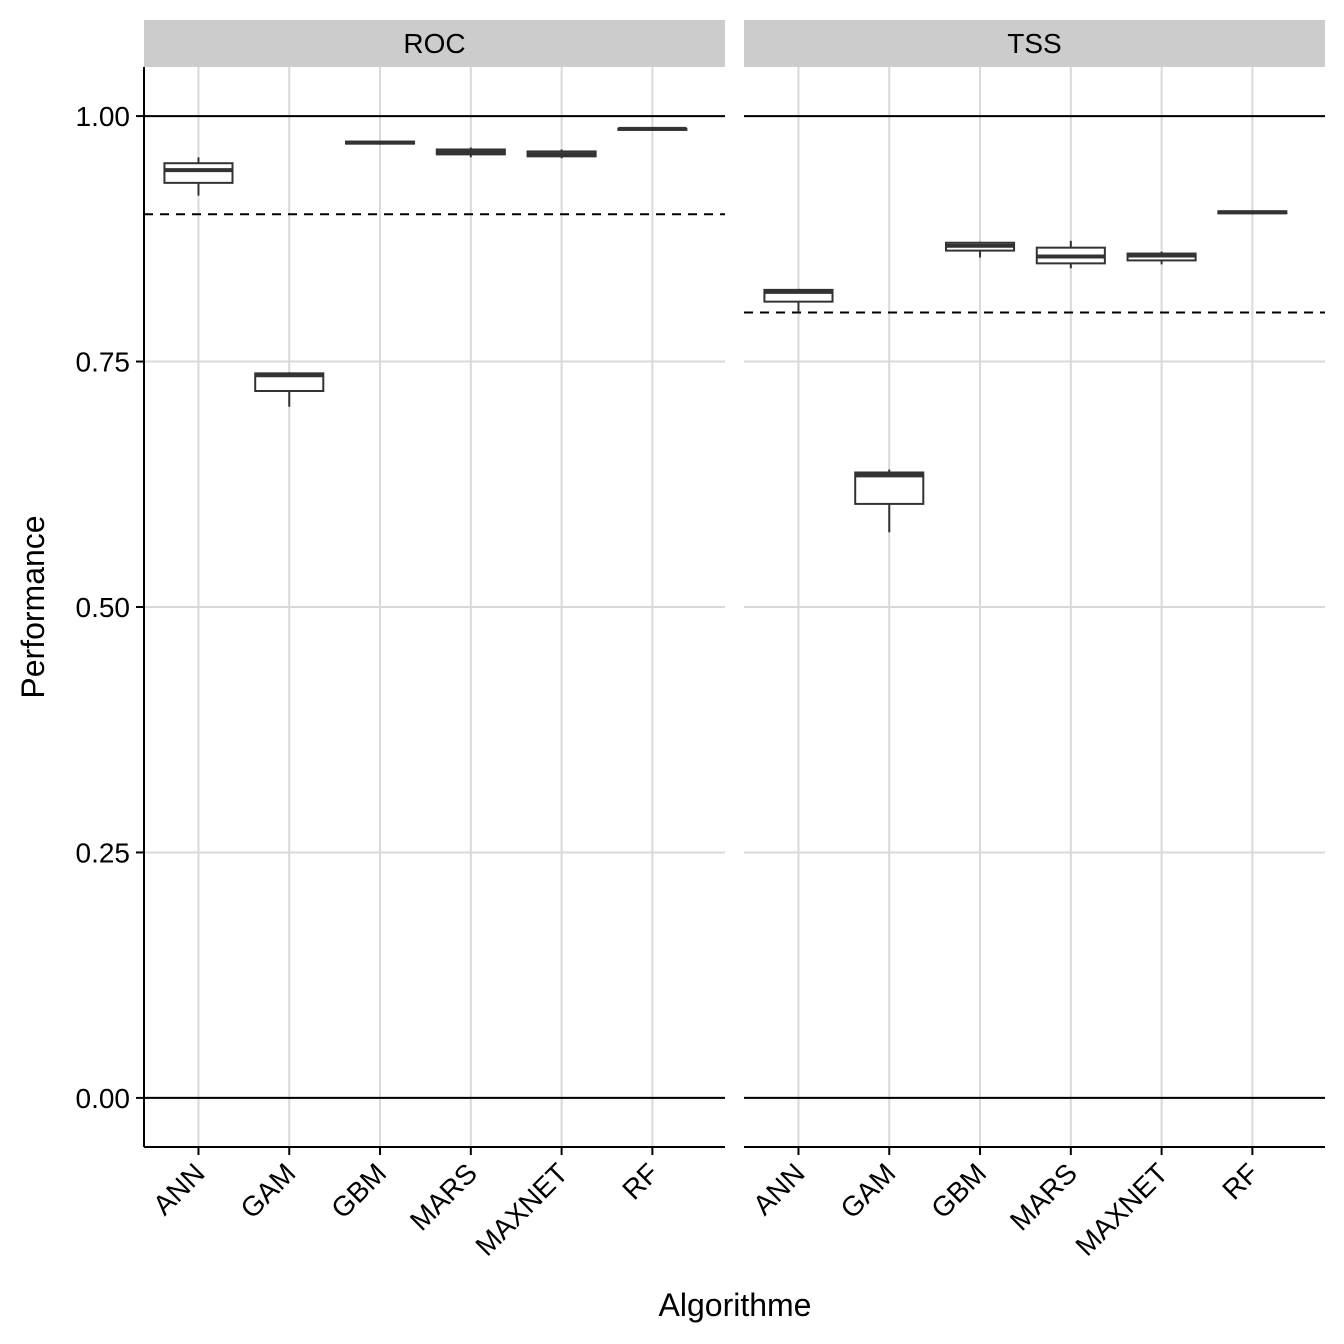  I want to click on y-axis-title: Performance, so click(33, 606).